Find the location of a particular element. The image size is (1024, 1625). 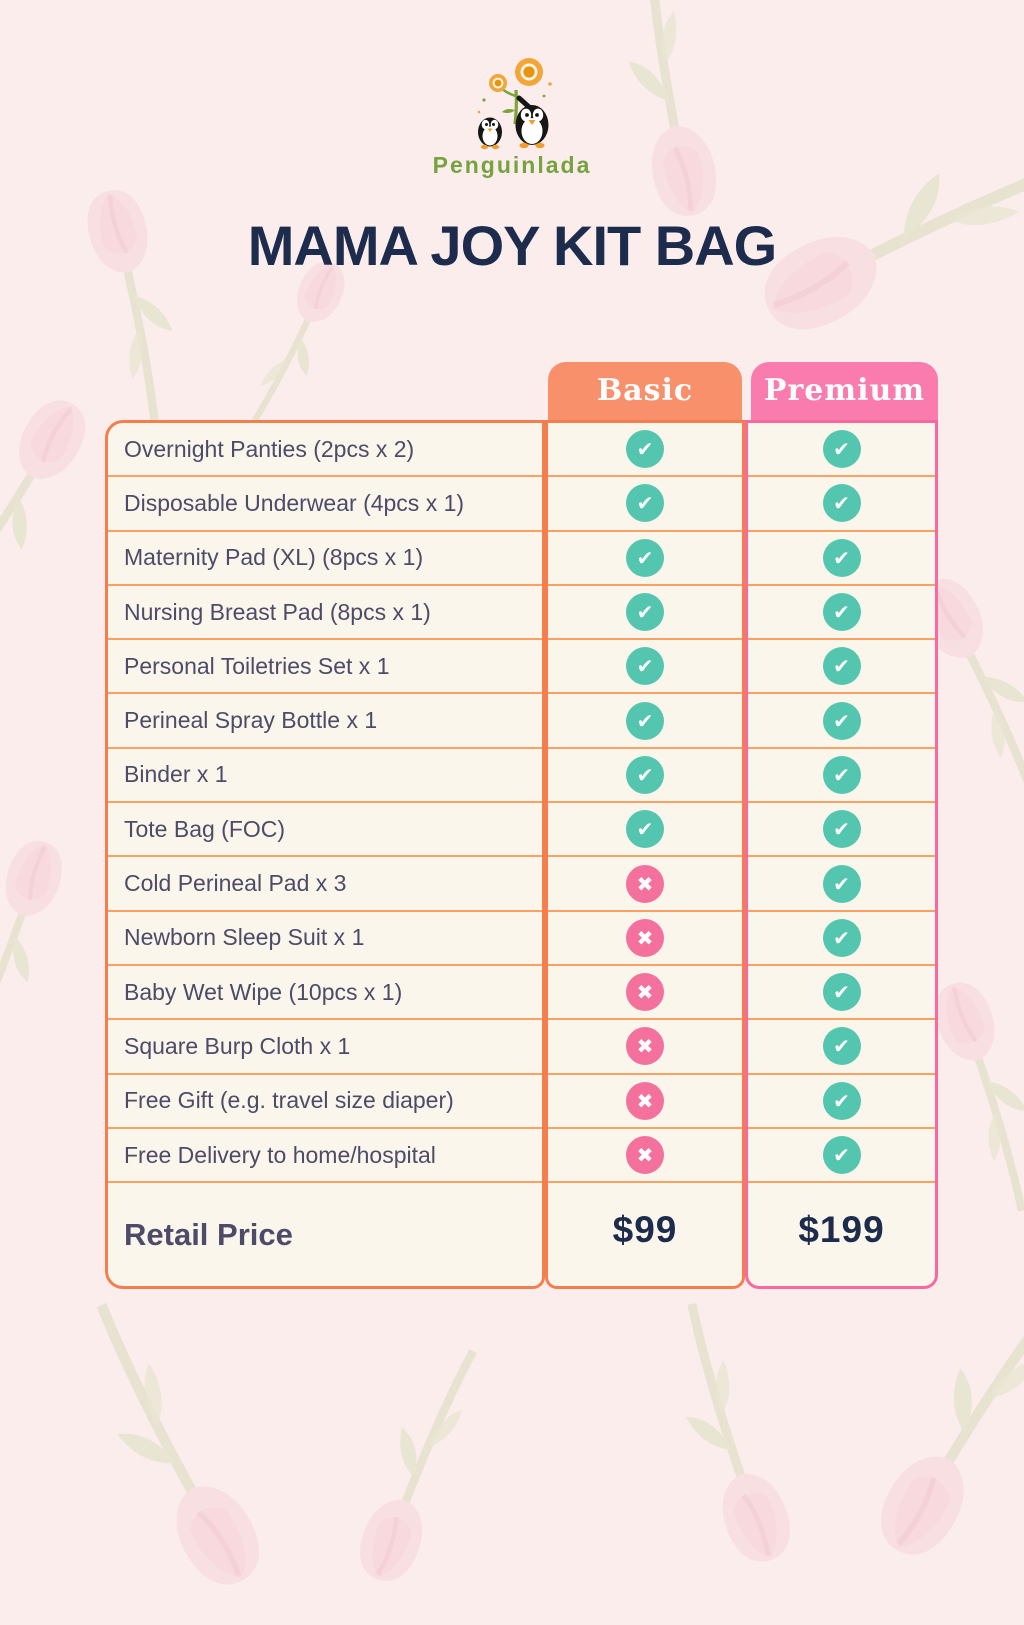

table-row: Cold Perineal Pad x 3 is located at coordinates (325, 884).